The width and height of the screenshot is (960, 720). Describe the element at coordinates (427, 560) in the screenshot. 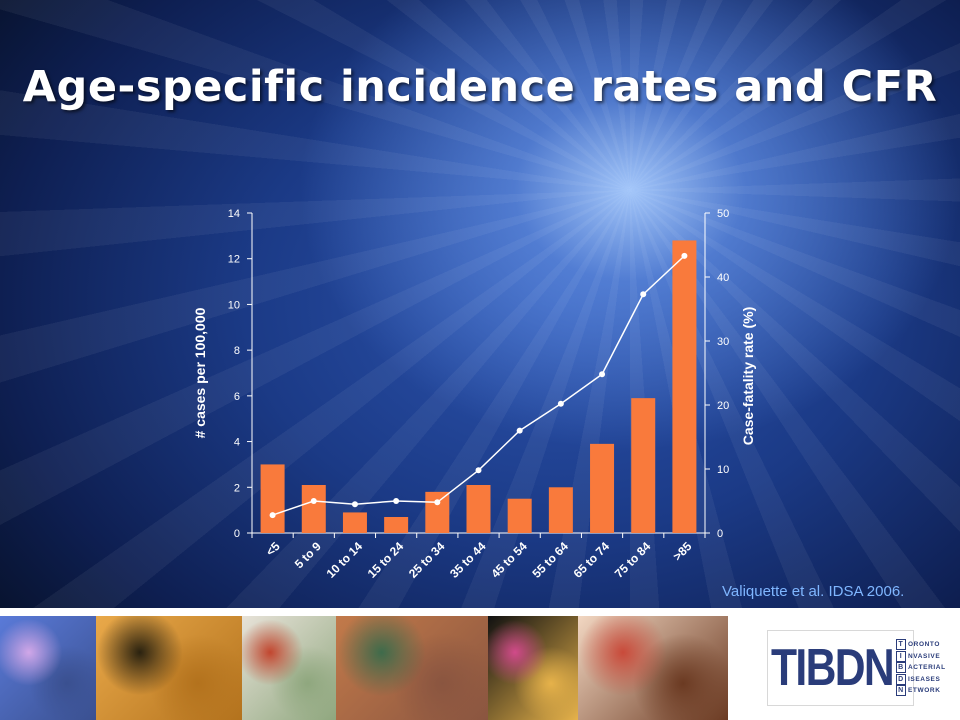

I see `category-label: 25 to 34` at that location.